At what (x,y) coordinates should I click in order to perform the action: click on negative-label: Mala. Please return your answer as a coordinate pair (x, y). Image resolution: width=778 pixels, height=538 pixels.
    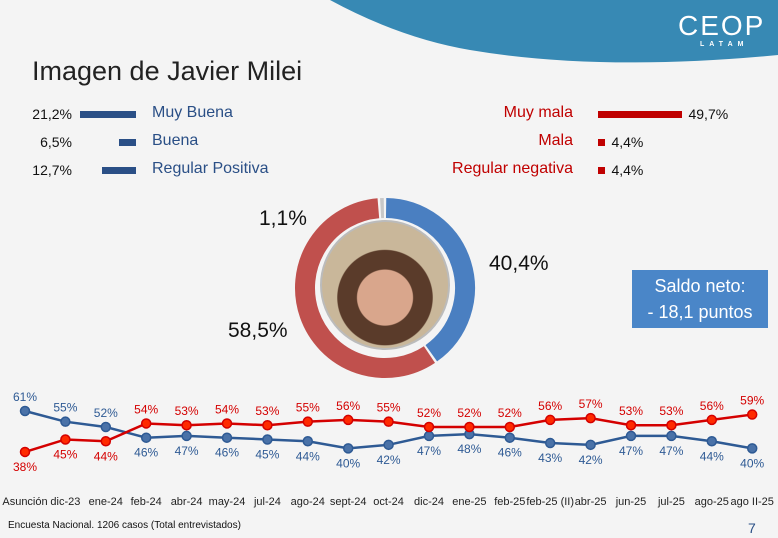
    Looking at the image, I should click on (555, 140).